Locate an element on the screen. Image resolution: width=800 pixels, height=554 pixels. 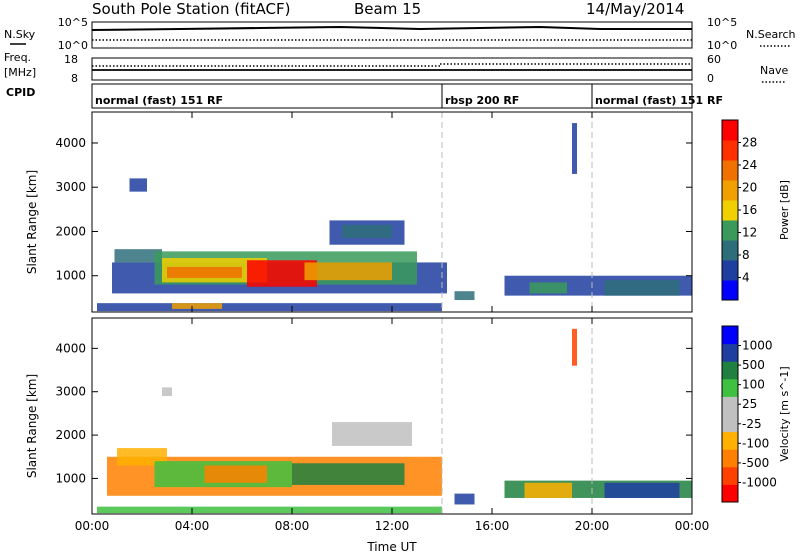
colorbar-tick-label: -500 is located at coordinates (755, 463).